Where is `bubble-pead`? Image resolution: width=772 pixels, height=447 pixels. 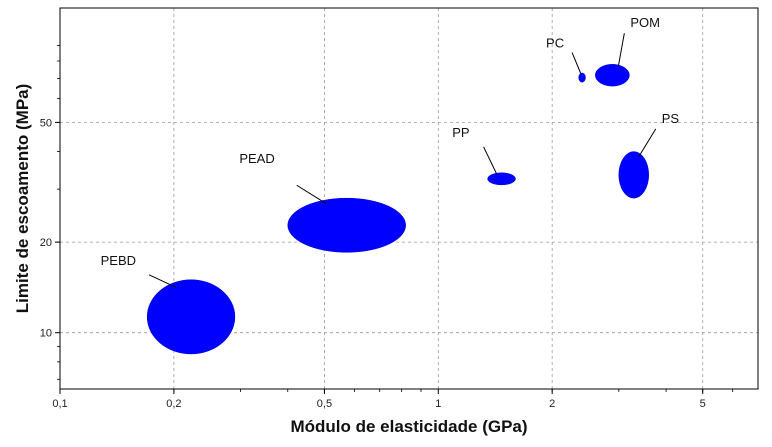
bubble-pead is located at coordinates (346, 225).